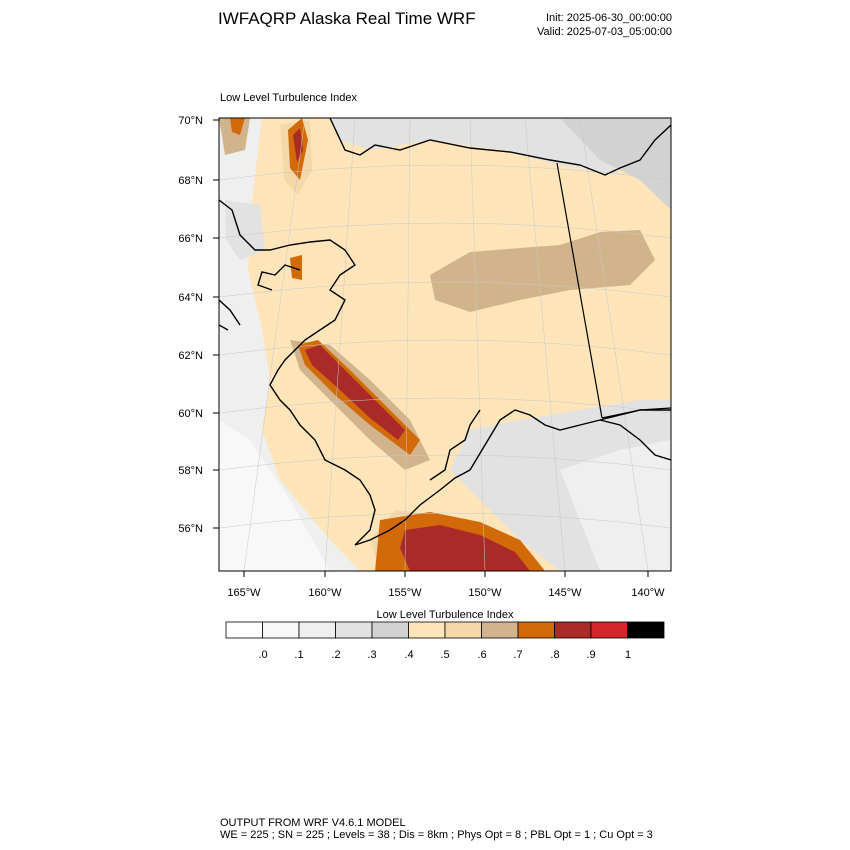 This screenshot has width=850, height=850. Describe the element at coordinates (565, 593) in the screenshot. I see `lon-label: 145°W` at that location.